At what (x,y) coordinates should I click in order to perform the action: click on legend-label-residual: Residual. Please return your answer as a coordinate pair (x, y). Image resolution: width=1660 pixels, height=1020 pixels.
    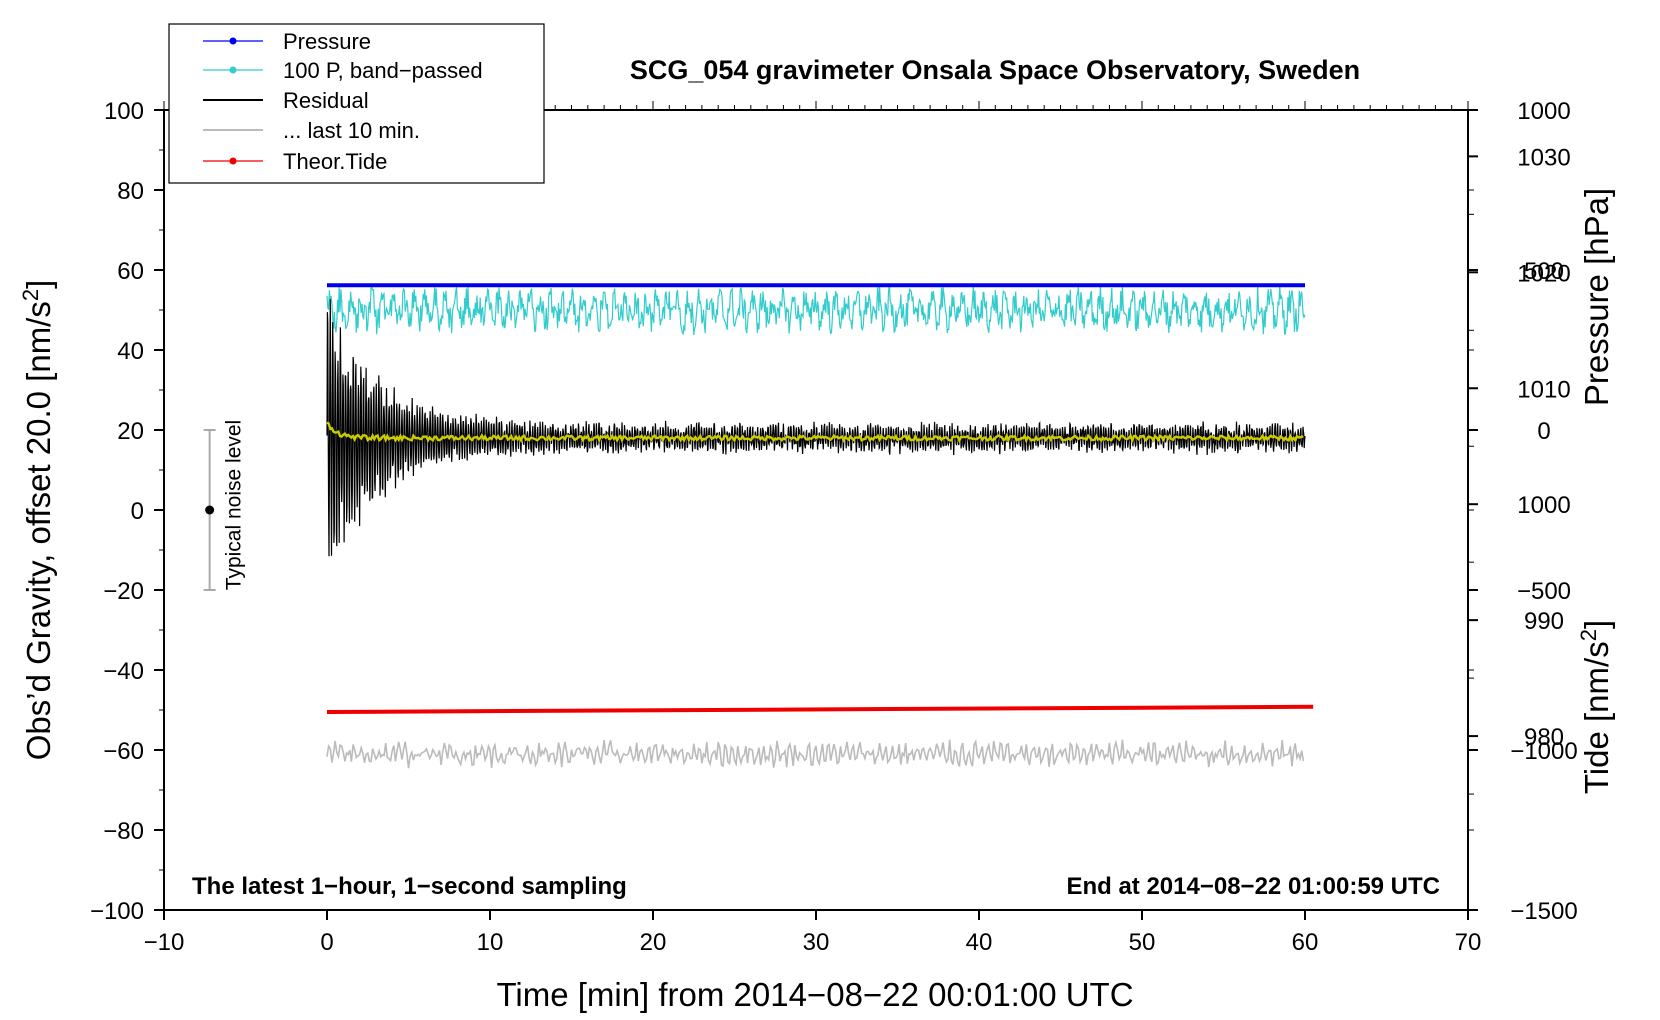
    Looking at the image, I should click on (326, 100).